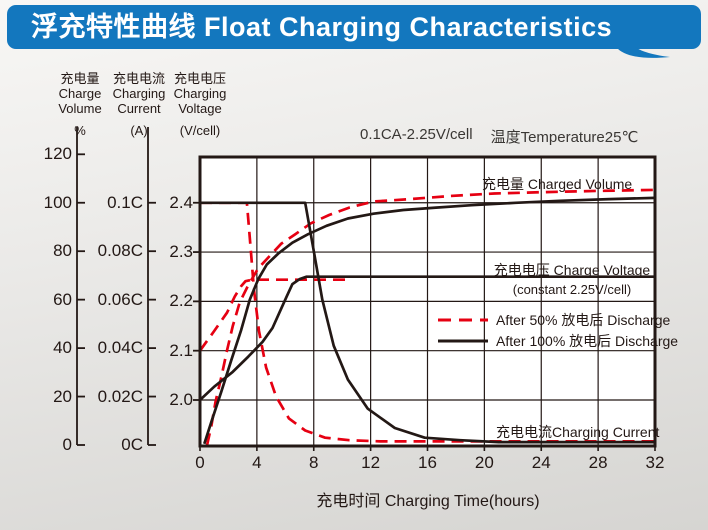  I want to click on x-tick-label: 12, so click(371, 462).